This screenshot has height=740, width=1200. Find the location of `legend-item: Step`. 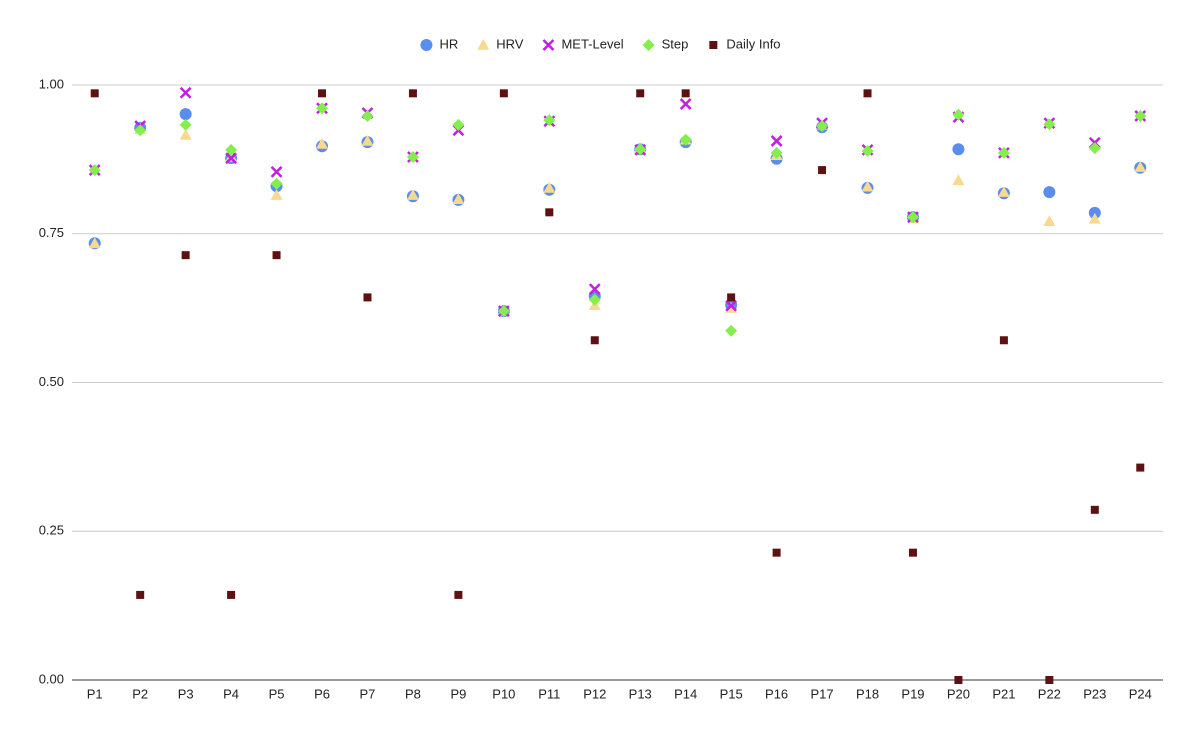

legend-item: Step is located at coordinates (665, 43).